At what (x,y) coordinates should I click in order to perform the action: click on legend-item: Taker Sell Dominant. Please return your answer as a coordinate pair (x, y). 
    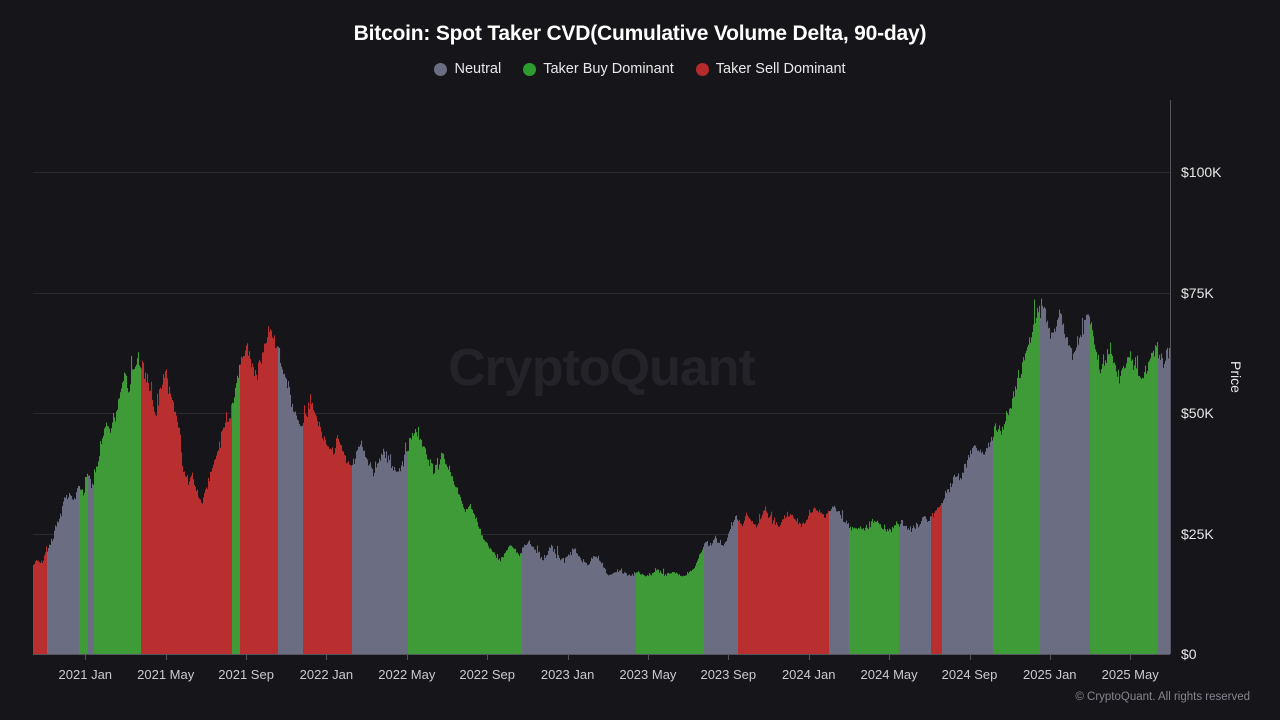
    Looking at the image, I should click on (770, 69).